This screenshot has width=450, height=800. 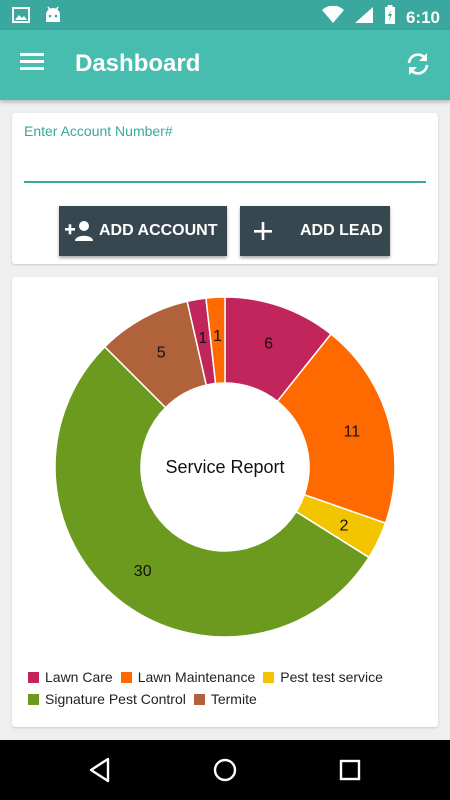 I want to click on status-time: 6:10, so click(x=422, y=17).